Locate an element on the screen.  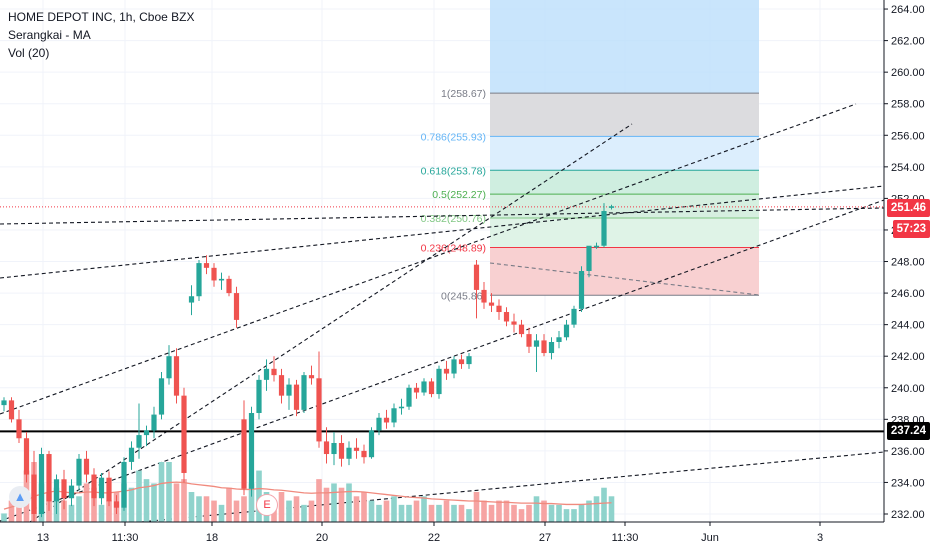
time-tick-label: 27 is located at coordinates (545, 538).